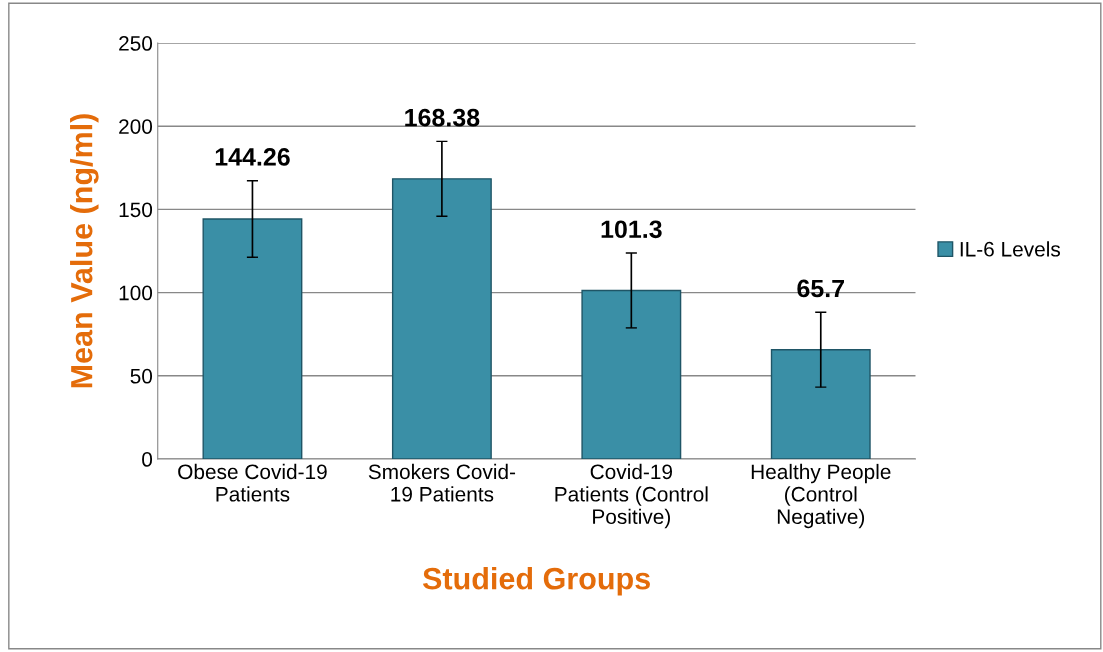 The image size is (1103, 652). What do you see at coordinates (536, 581) in the screenshot?
I see `x-axis-title: Studied Groups` at bounding box center [536, 581].